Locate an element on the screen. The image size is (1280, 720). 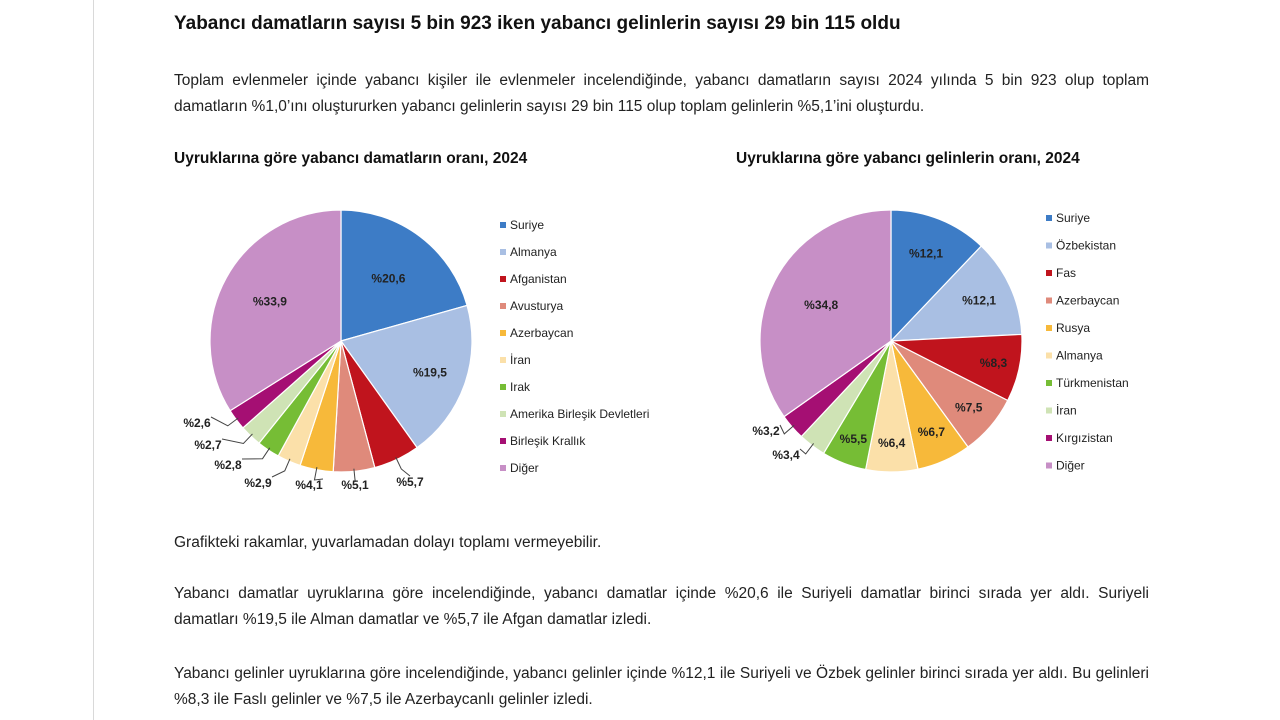
grooms-legend-swatch-birlesik-krallik is located at coordinates (503, 441).